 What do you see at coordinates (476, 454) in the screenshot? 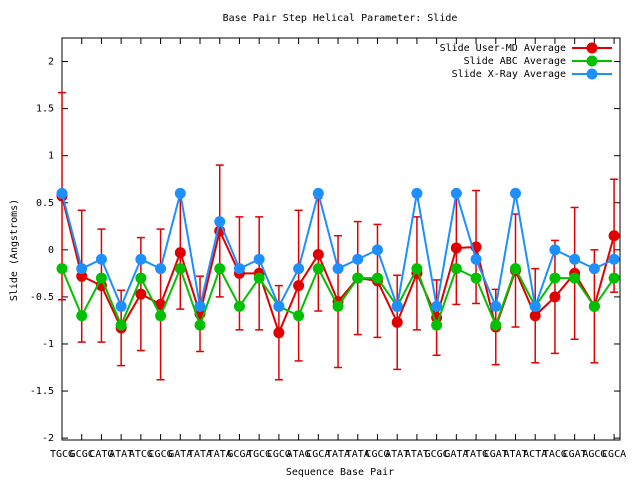
I see `x-tick-label: TATG` at bounding box center [476, 454].